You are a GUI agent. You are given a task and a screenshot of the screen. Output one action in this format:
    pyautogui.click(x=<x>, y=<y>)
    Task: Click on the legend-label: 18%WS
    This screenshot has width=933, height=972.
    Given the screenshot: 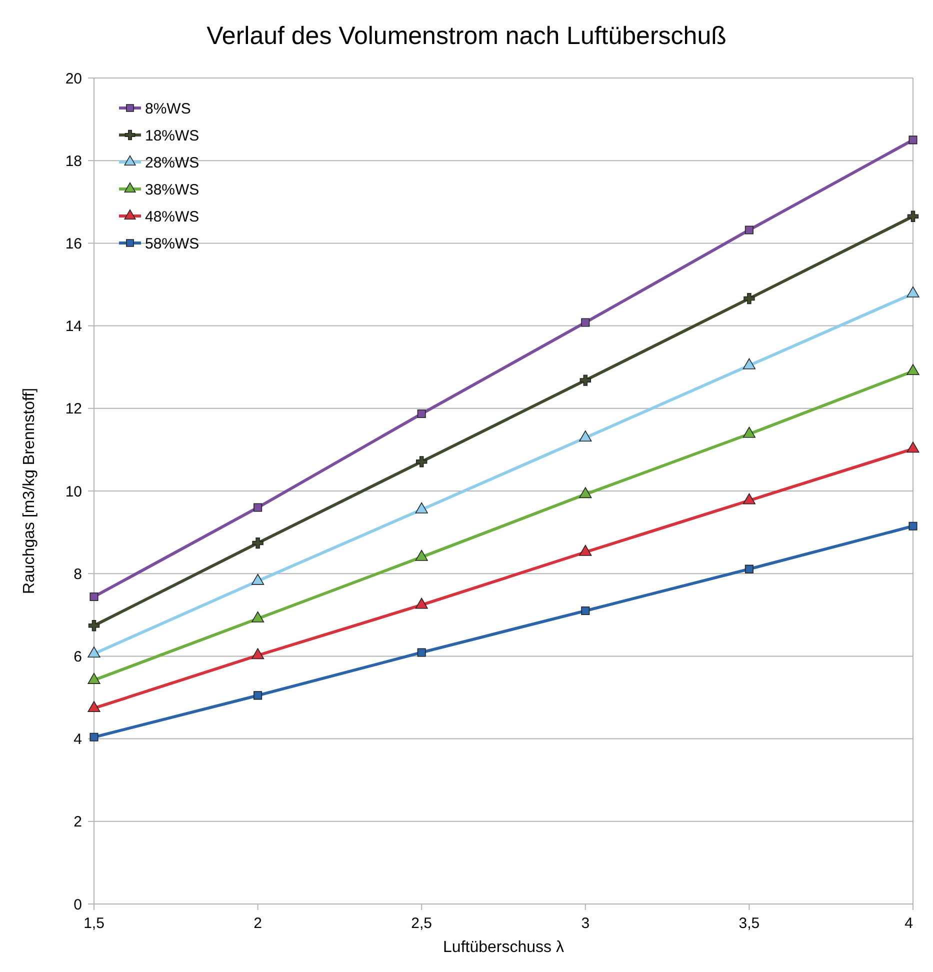 What is the action you would take?
    pyautogui.click(x=172, y=135)
    